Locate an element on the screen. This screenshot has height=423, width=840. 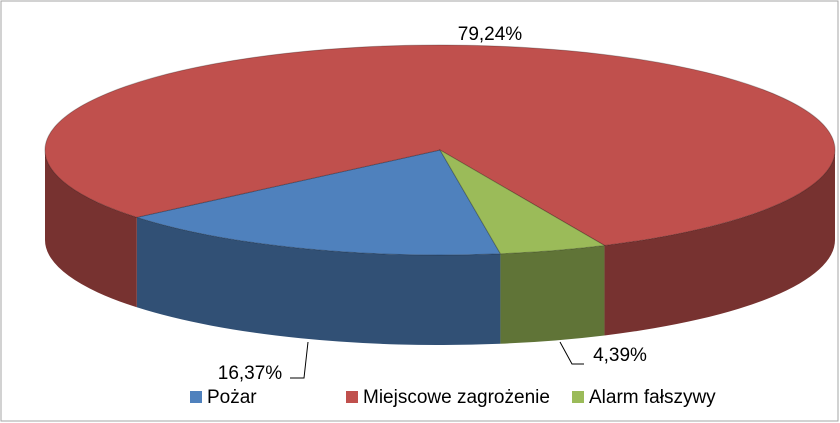
legend-label: Alarm fałszywy is located at coordinates (652, 397).